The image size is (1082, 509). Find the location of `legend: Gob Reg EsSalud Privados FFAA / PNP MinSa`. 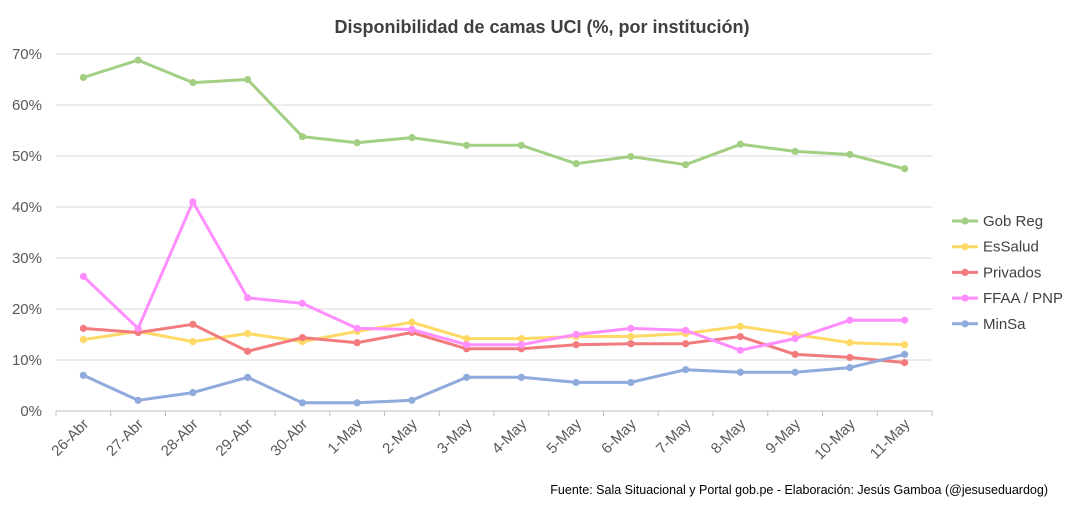

legend: Gob Reg EsSalud Privados FFAA / PNP MinSa is located at coordinates (1007, 273).